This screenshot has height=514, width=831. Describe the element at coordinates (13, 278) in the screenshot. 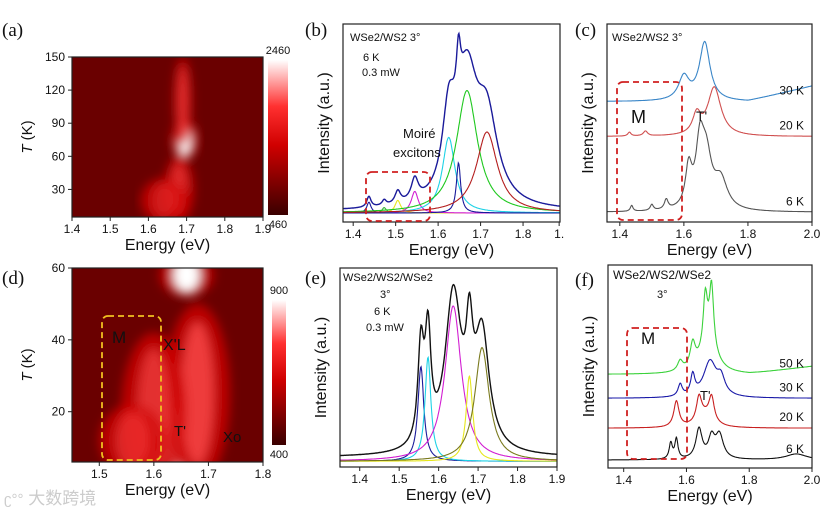

I see `panel-label: (d)` at that location.